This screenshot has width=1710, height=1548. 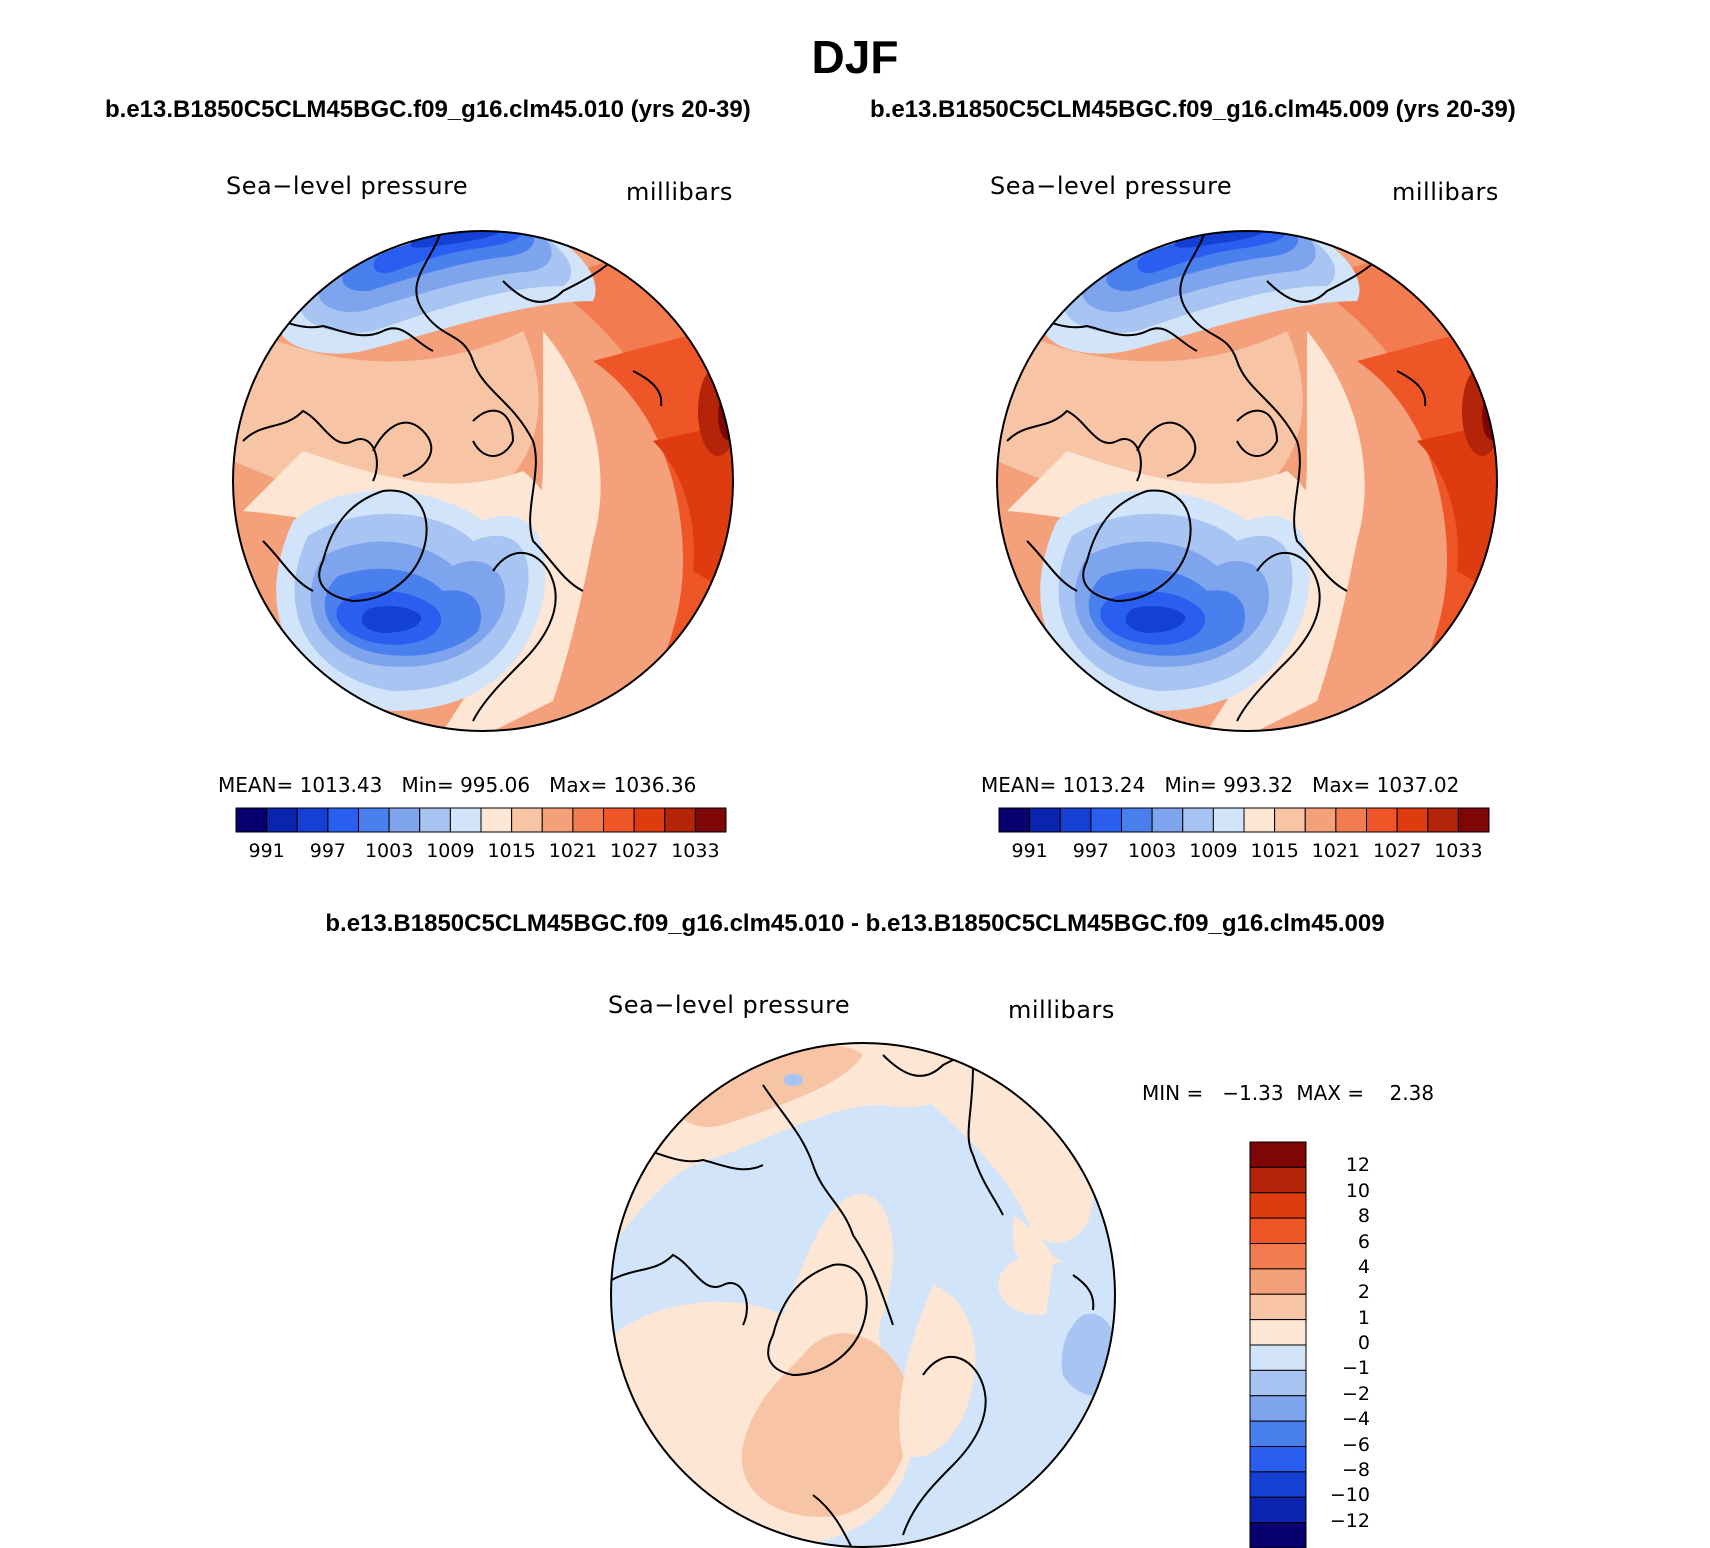 What do you see at coordinates (655, 785) in the screenshot?
I see `left-max-value: 1036.36` at bounding box center [655, 785].